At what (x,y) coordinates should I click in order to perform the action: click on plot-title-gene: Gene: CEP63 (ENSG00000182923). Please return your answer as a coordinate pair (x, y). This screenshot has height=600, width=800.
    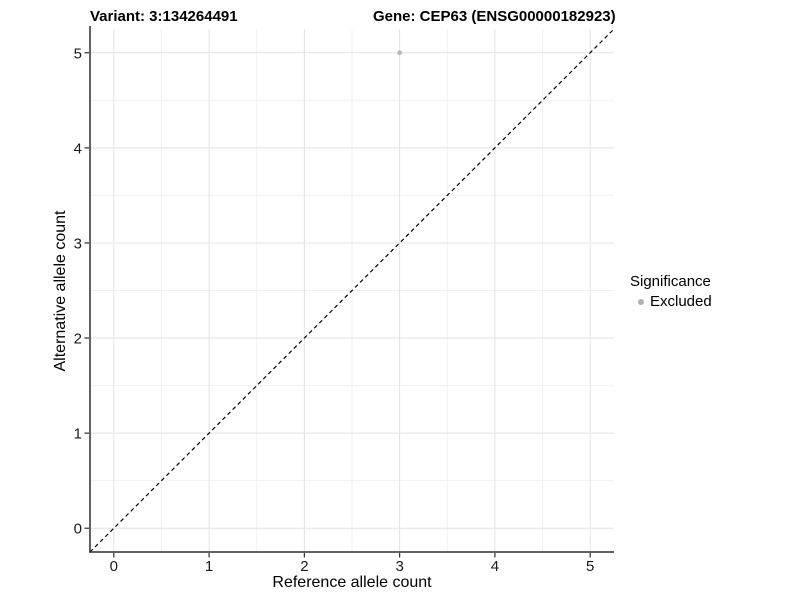
    Looking at the image, I should click on (494, 16).